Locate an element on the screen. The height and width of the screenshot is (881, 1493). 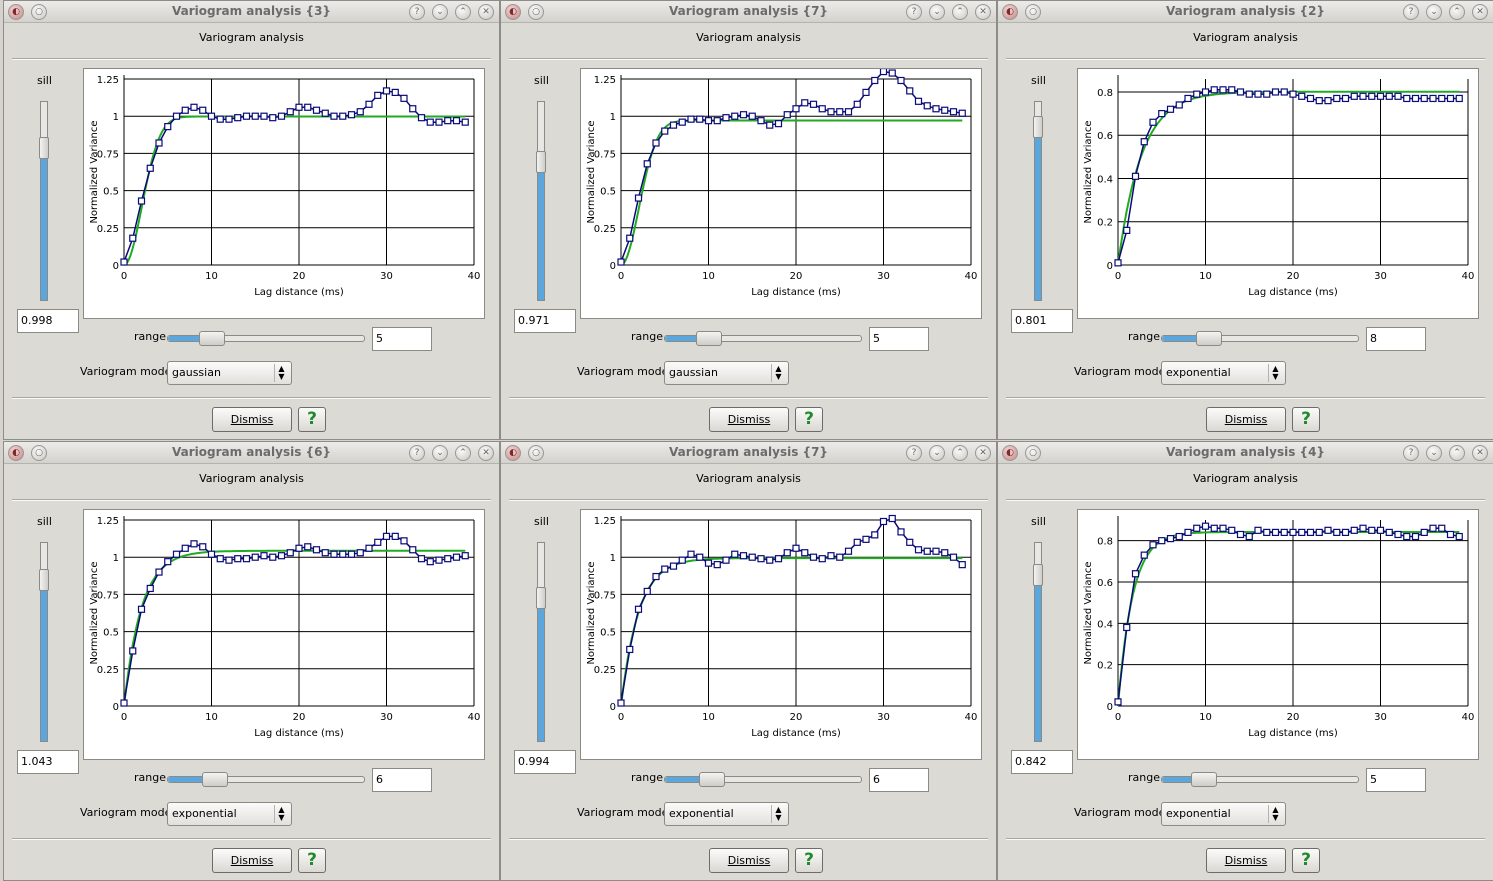
range-input: 8 is located at coordinates (1396, 339).